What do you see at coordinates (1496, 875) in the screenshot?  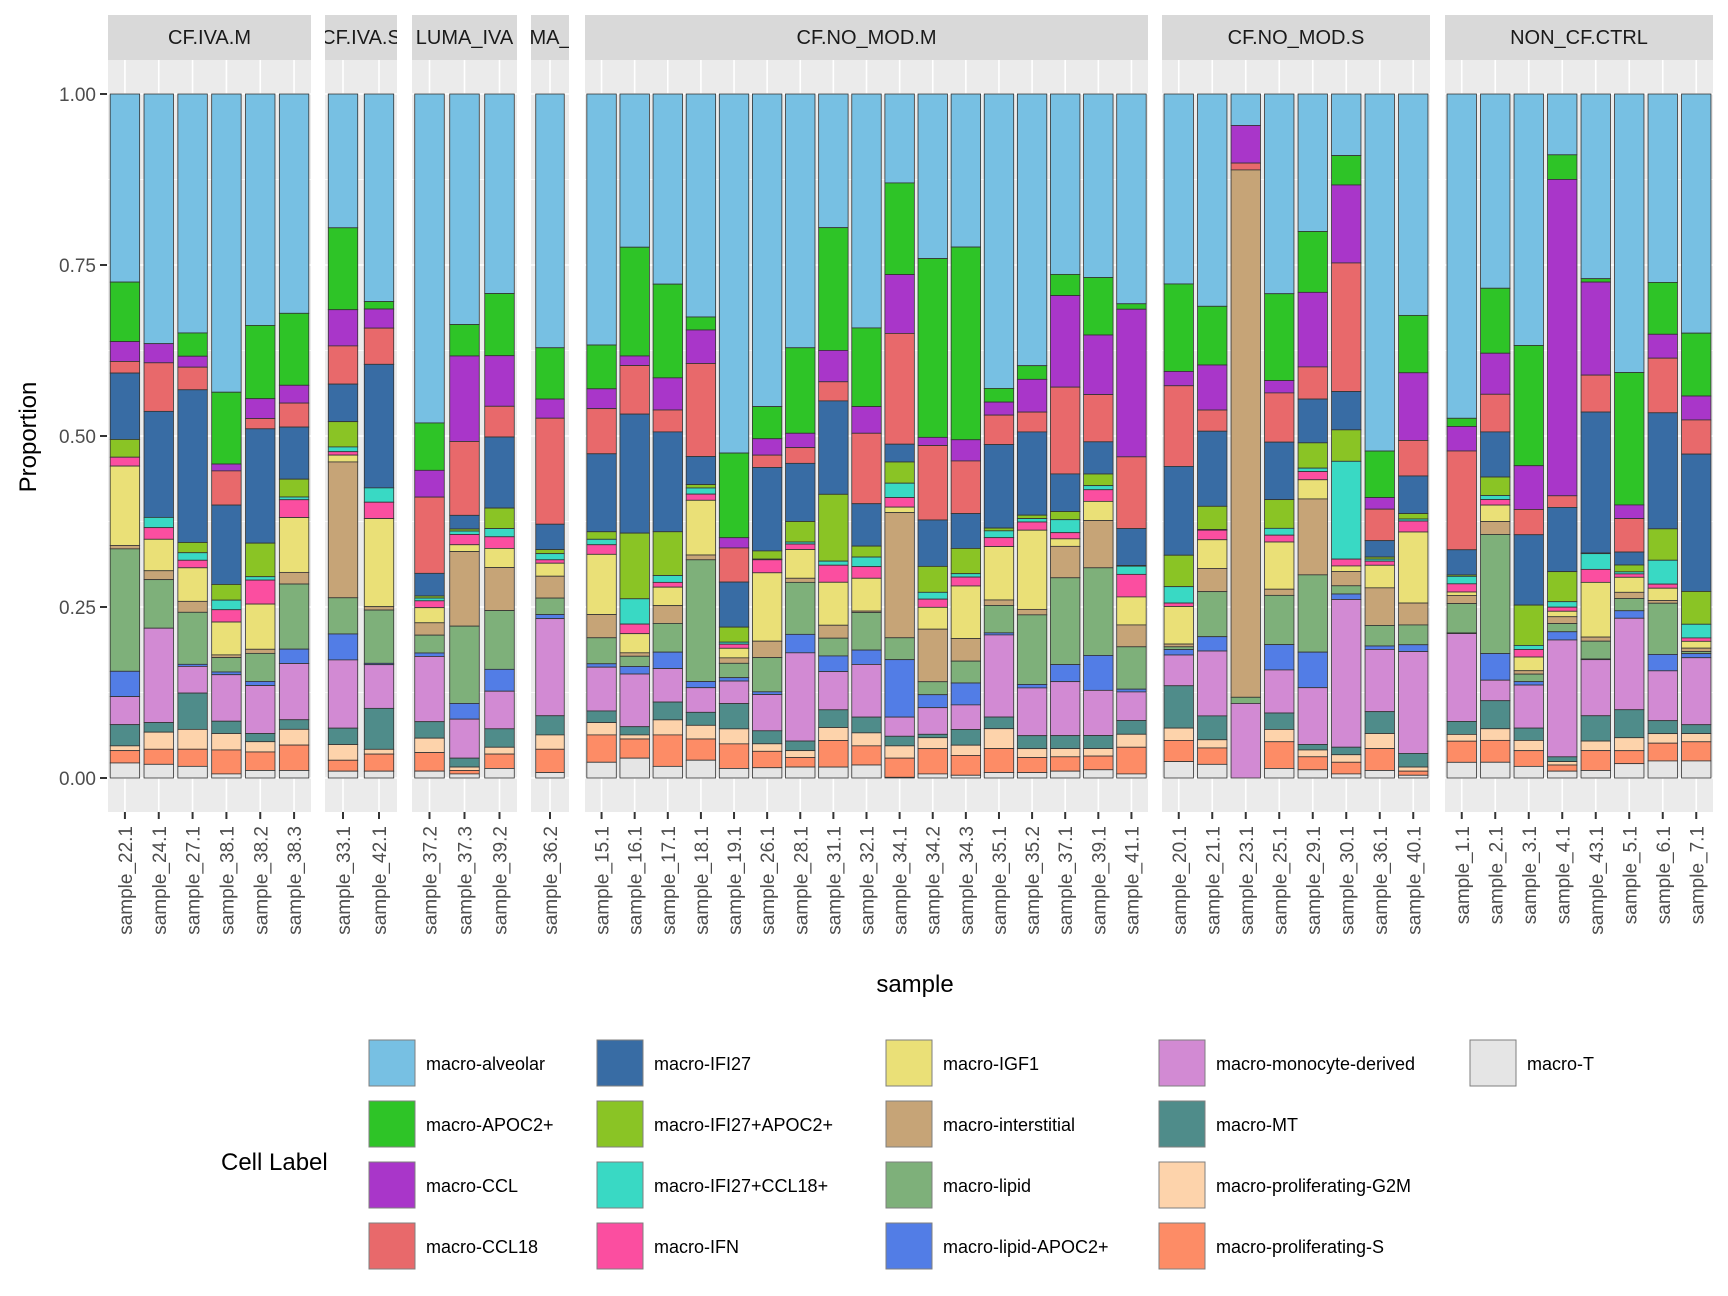 I see `x-tick-label: sample_2.1` at bounding box center [1496, 875].